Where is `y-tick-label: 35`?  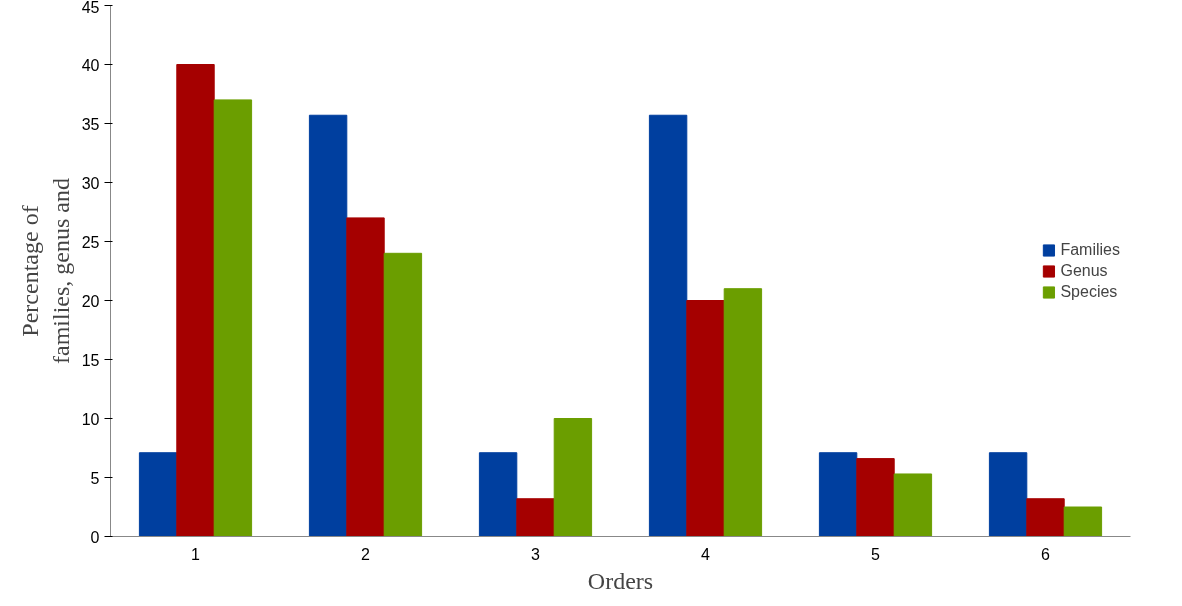 y-tick-label: 35 is located at coordinates (90, 124).